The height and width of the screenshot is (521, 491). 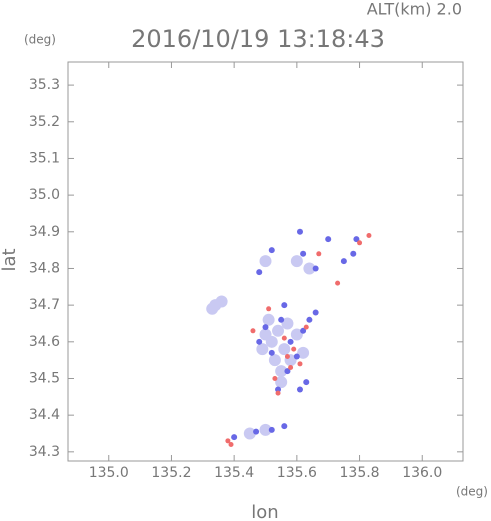 I want to click on y-tick-label: 34.6, so click(x=44, y=342).